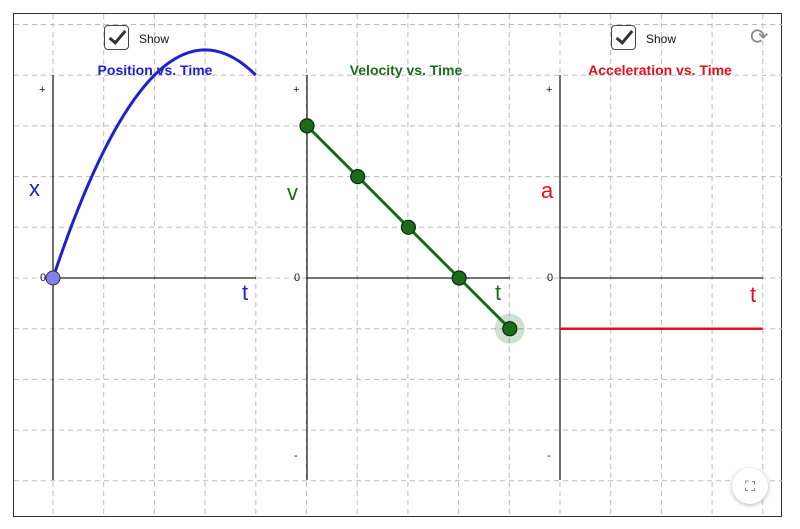 This screenshot has width=800, height=529. I want to click on position-point, so click(53, 278).